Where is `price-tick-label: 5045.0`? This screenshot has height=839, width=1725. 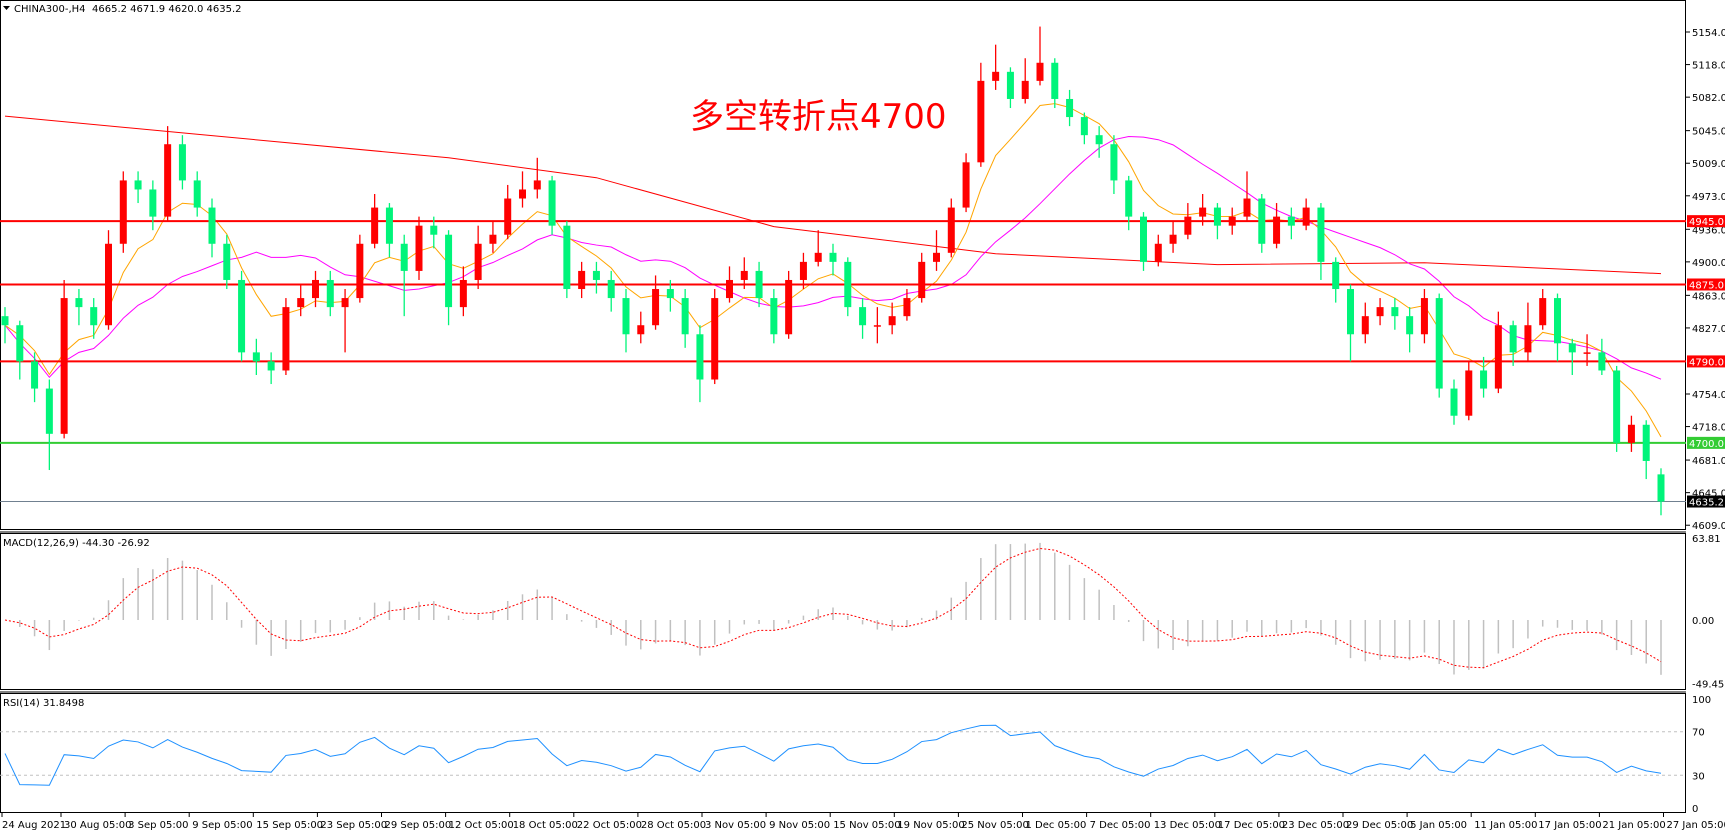 price-tick-label: 5045.0 is located at coordinates (1708, 132).